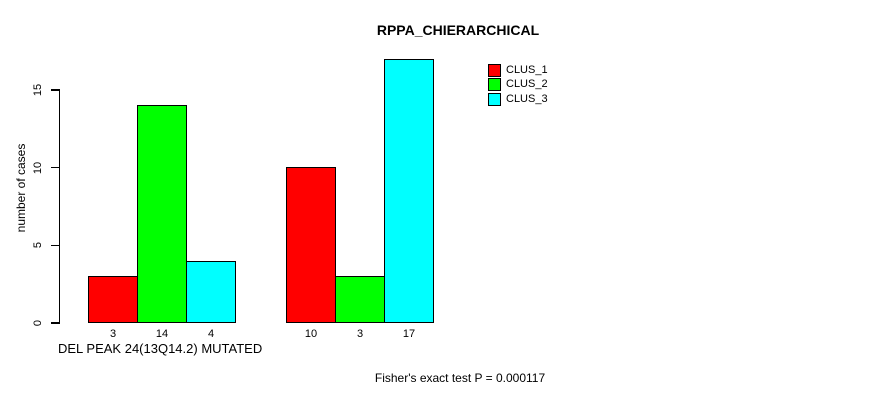  I want to click on y-tick-label-0: 0, so click(38, 323).